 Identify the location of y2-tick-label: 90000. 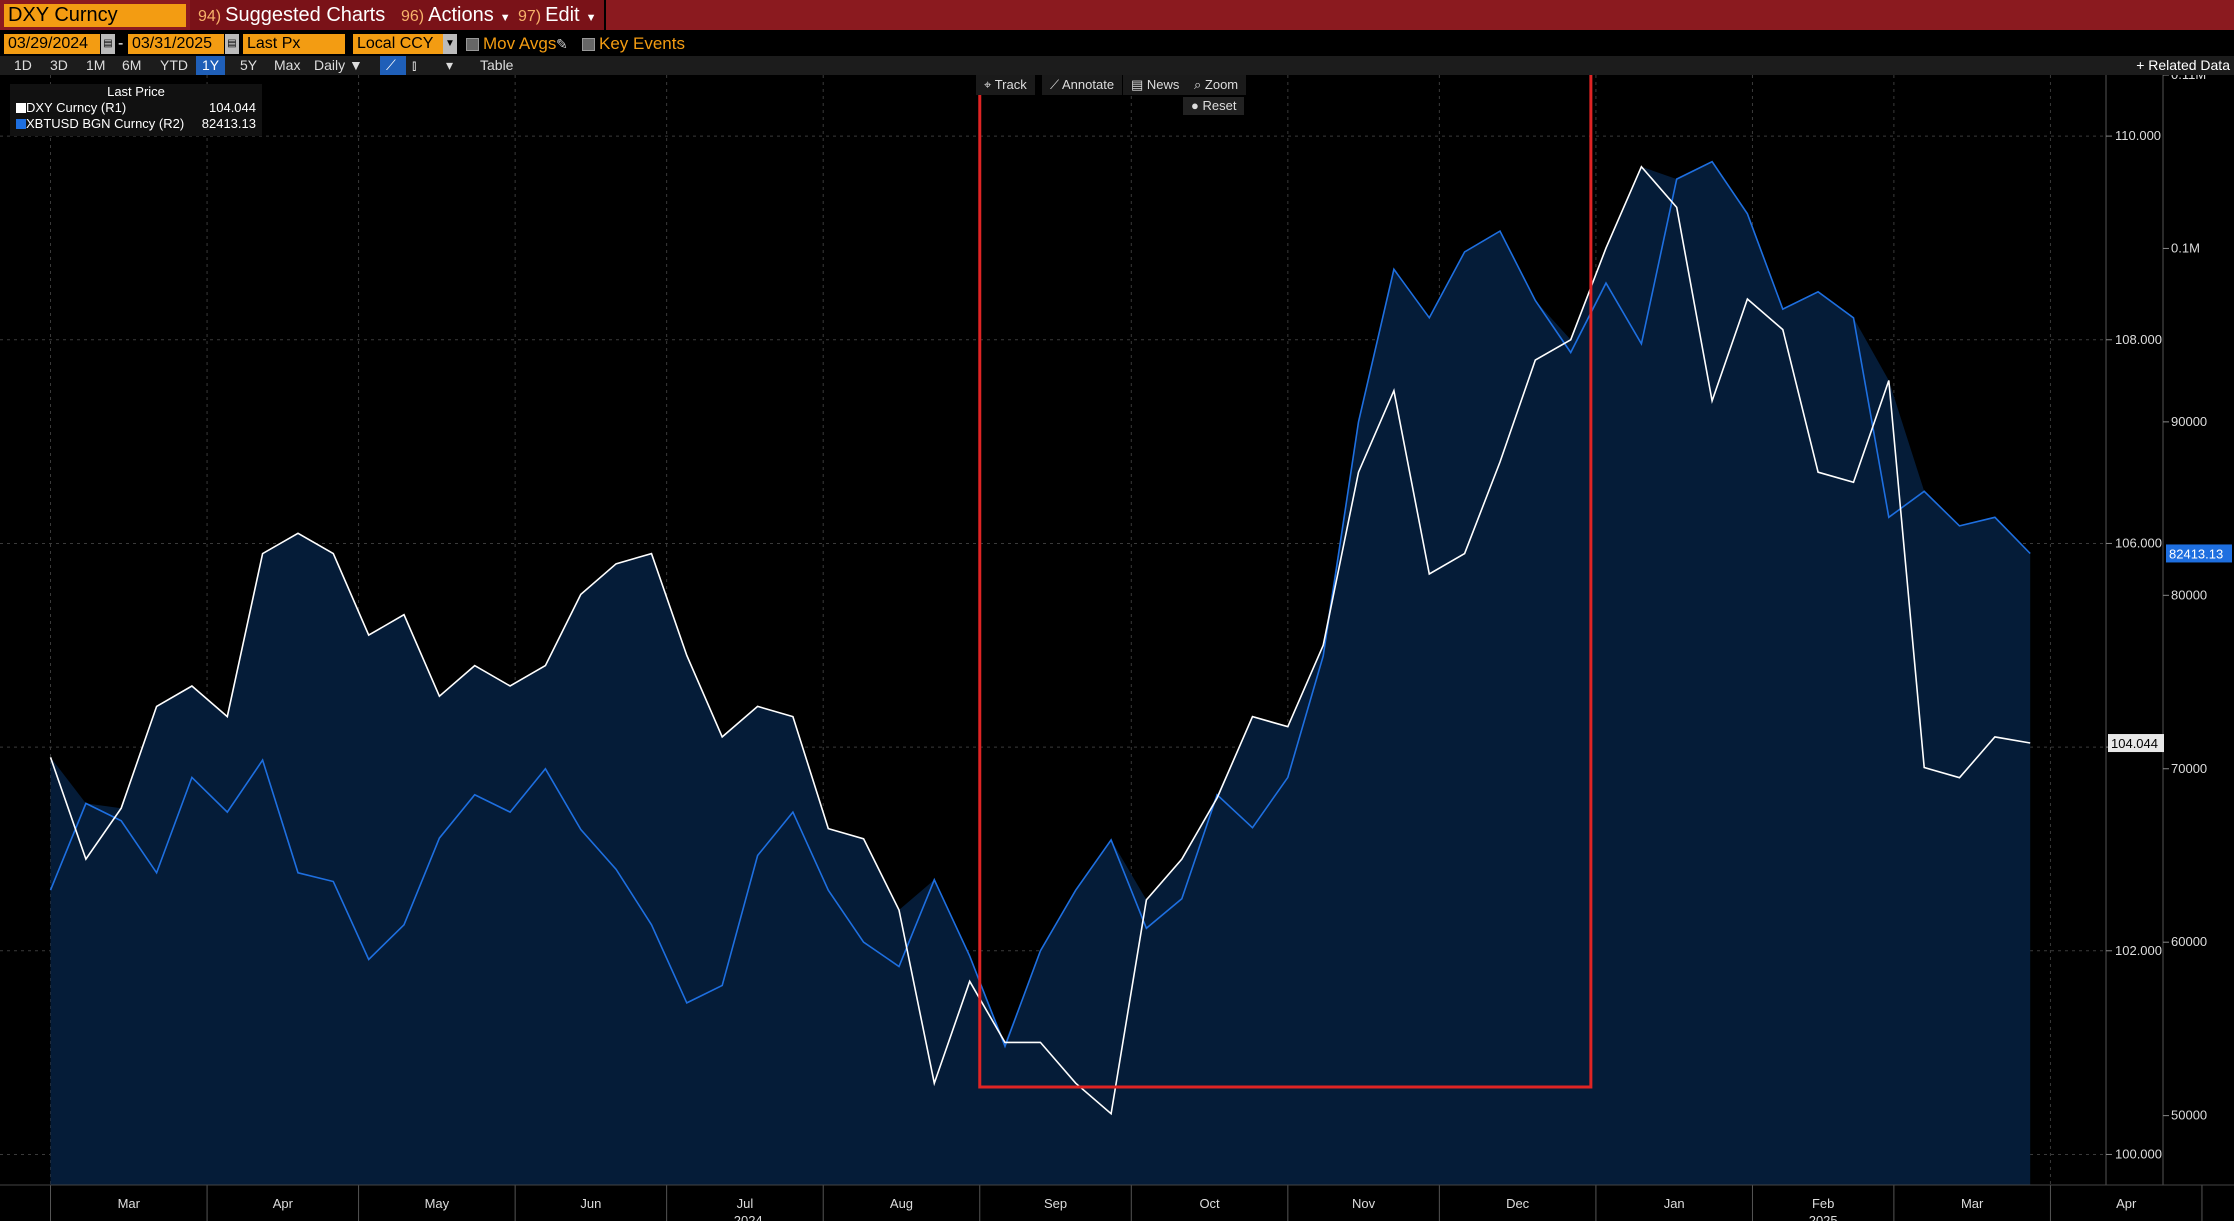
(2189, 421).